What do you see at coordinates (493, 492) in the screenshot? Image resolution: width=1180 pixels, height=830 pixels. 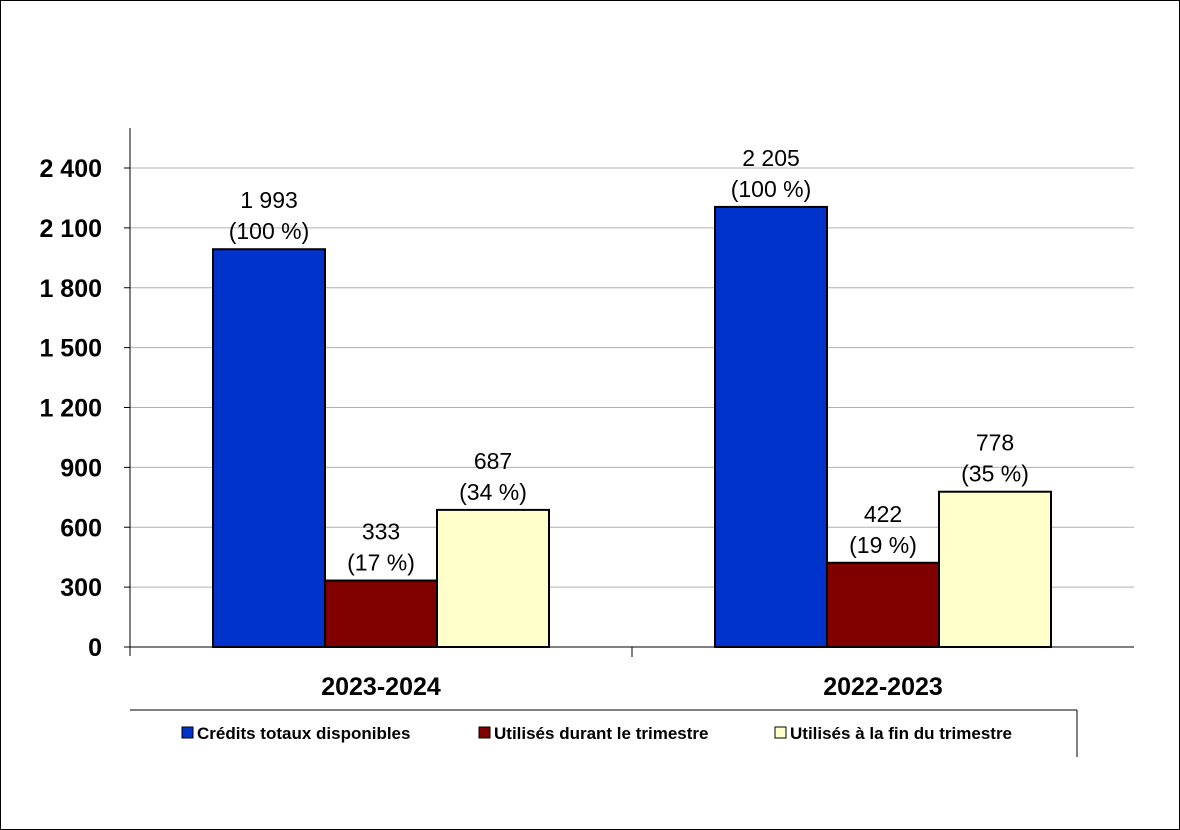 I see `data-label-percent: (34 %)` at bounding box center [493, 492].